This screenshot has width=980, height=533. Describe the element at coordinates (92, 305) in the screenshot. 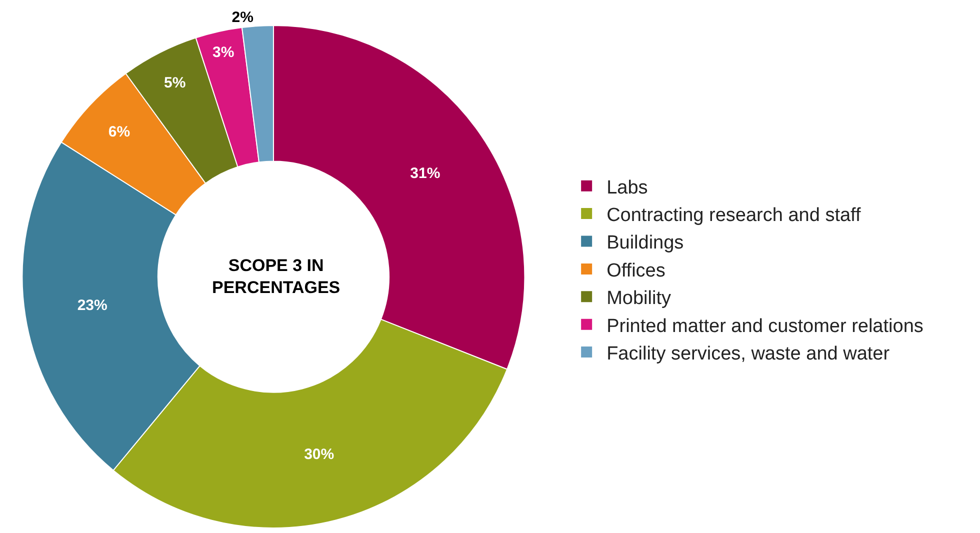

I see `data-label: 23%` at that location.